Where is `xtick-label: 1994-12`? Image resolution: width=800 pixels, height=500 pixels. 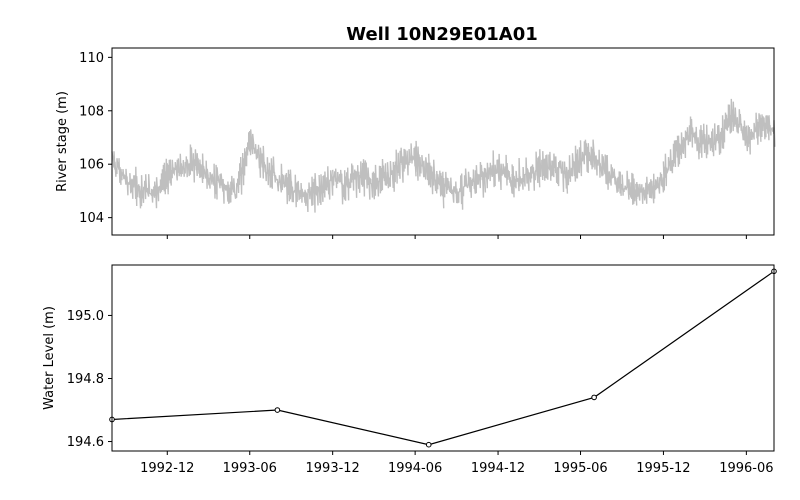
xtick-label: 1994-12 is located at coordinates (498, 468).